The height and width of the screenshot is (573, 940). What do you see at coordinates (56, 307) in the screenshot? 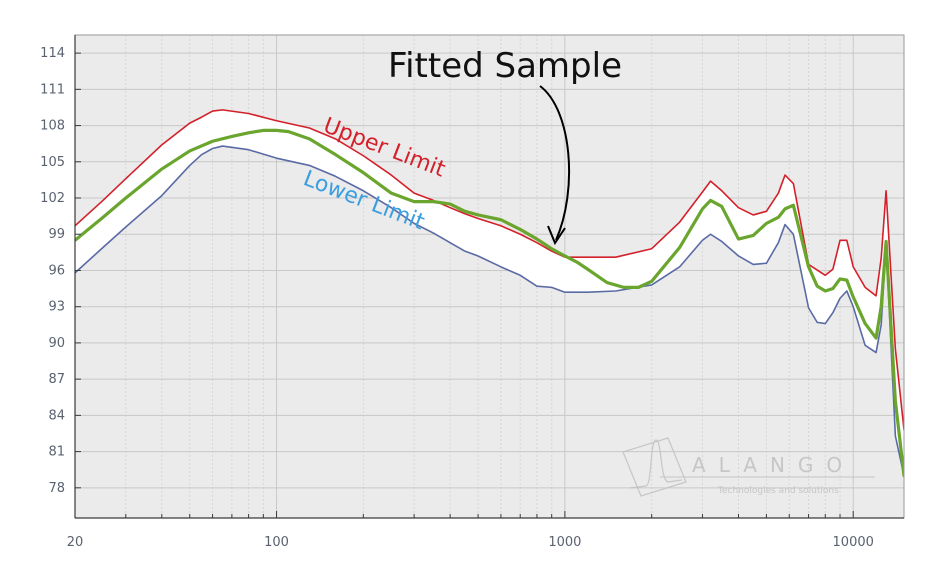
I see `y-tick-label: 93` at bounding box center [56, 307].